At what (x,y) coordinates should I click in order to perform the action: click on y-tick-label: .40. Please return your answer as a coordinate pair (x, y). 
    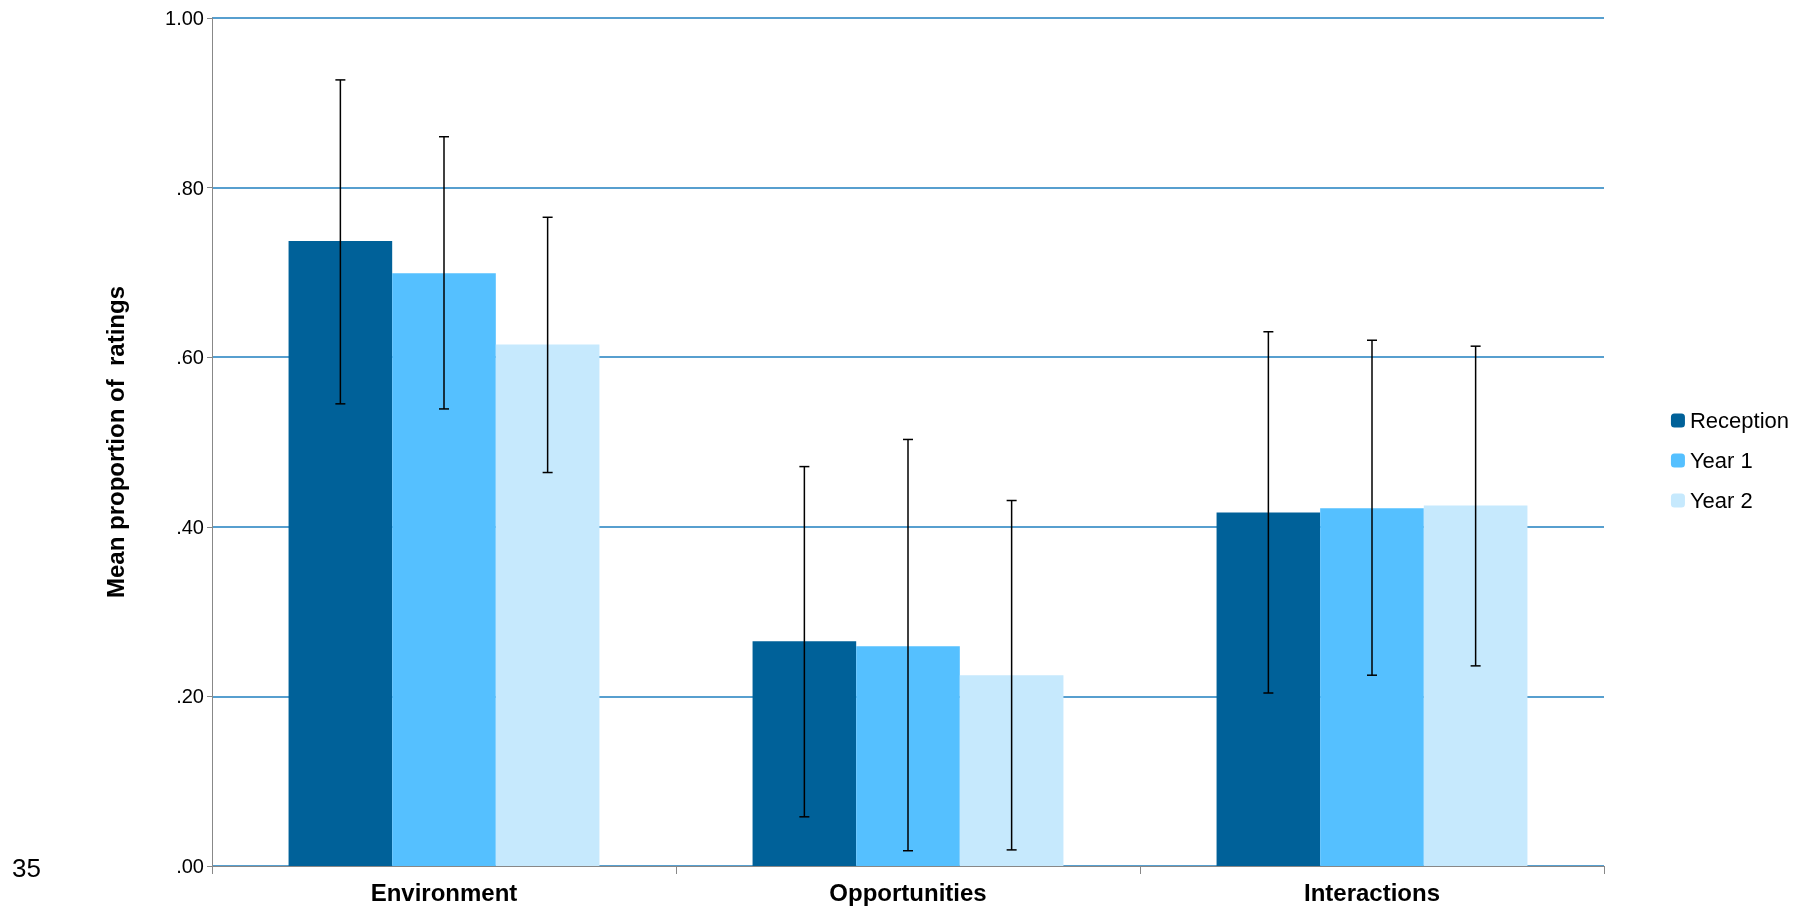
    Looking at the image, I should click on (190, 526).